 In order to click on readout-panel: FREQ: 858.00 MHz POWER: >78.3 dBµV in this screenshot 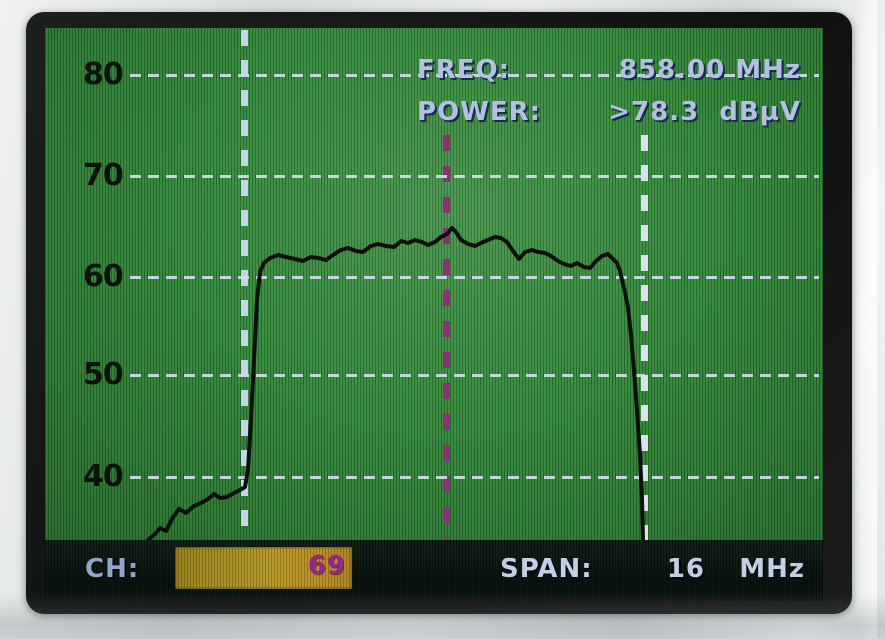, I will do `click(609, 97)`.